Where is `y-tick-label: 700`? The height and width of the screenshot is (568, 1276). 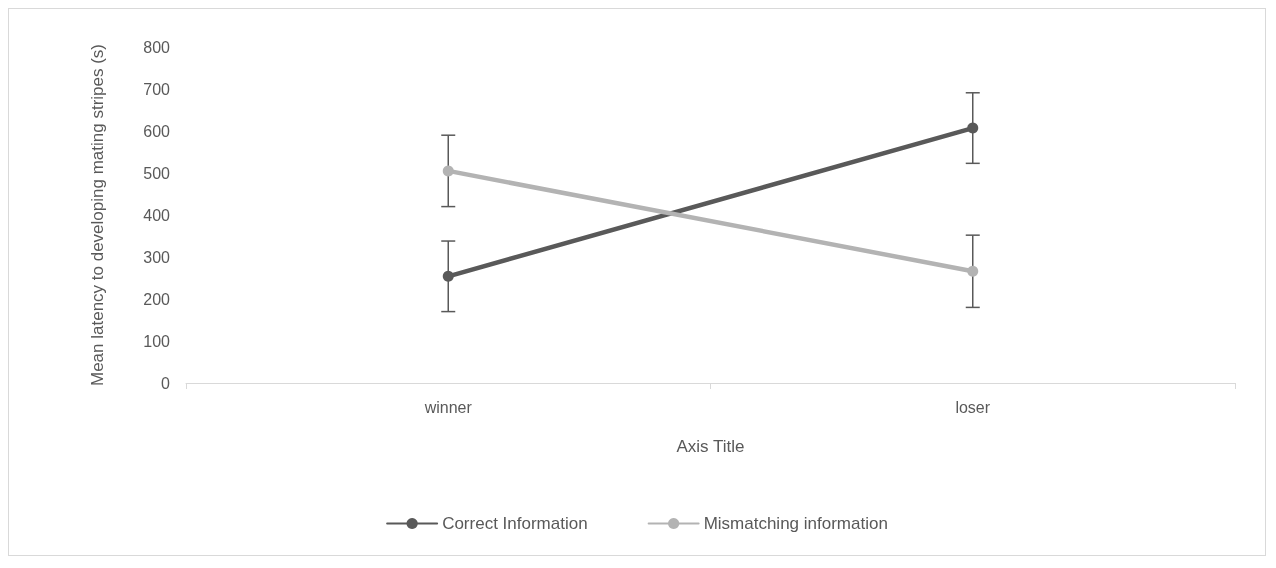 y-tick-label: 700 is located at coordinates (157, 89).